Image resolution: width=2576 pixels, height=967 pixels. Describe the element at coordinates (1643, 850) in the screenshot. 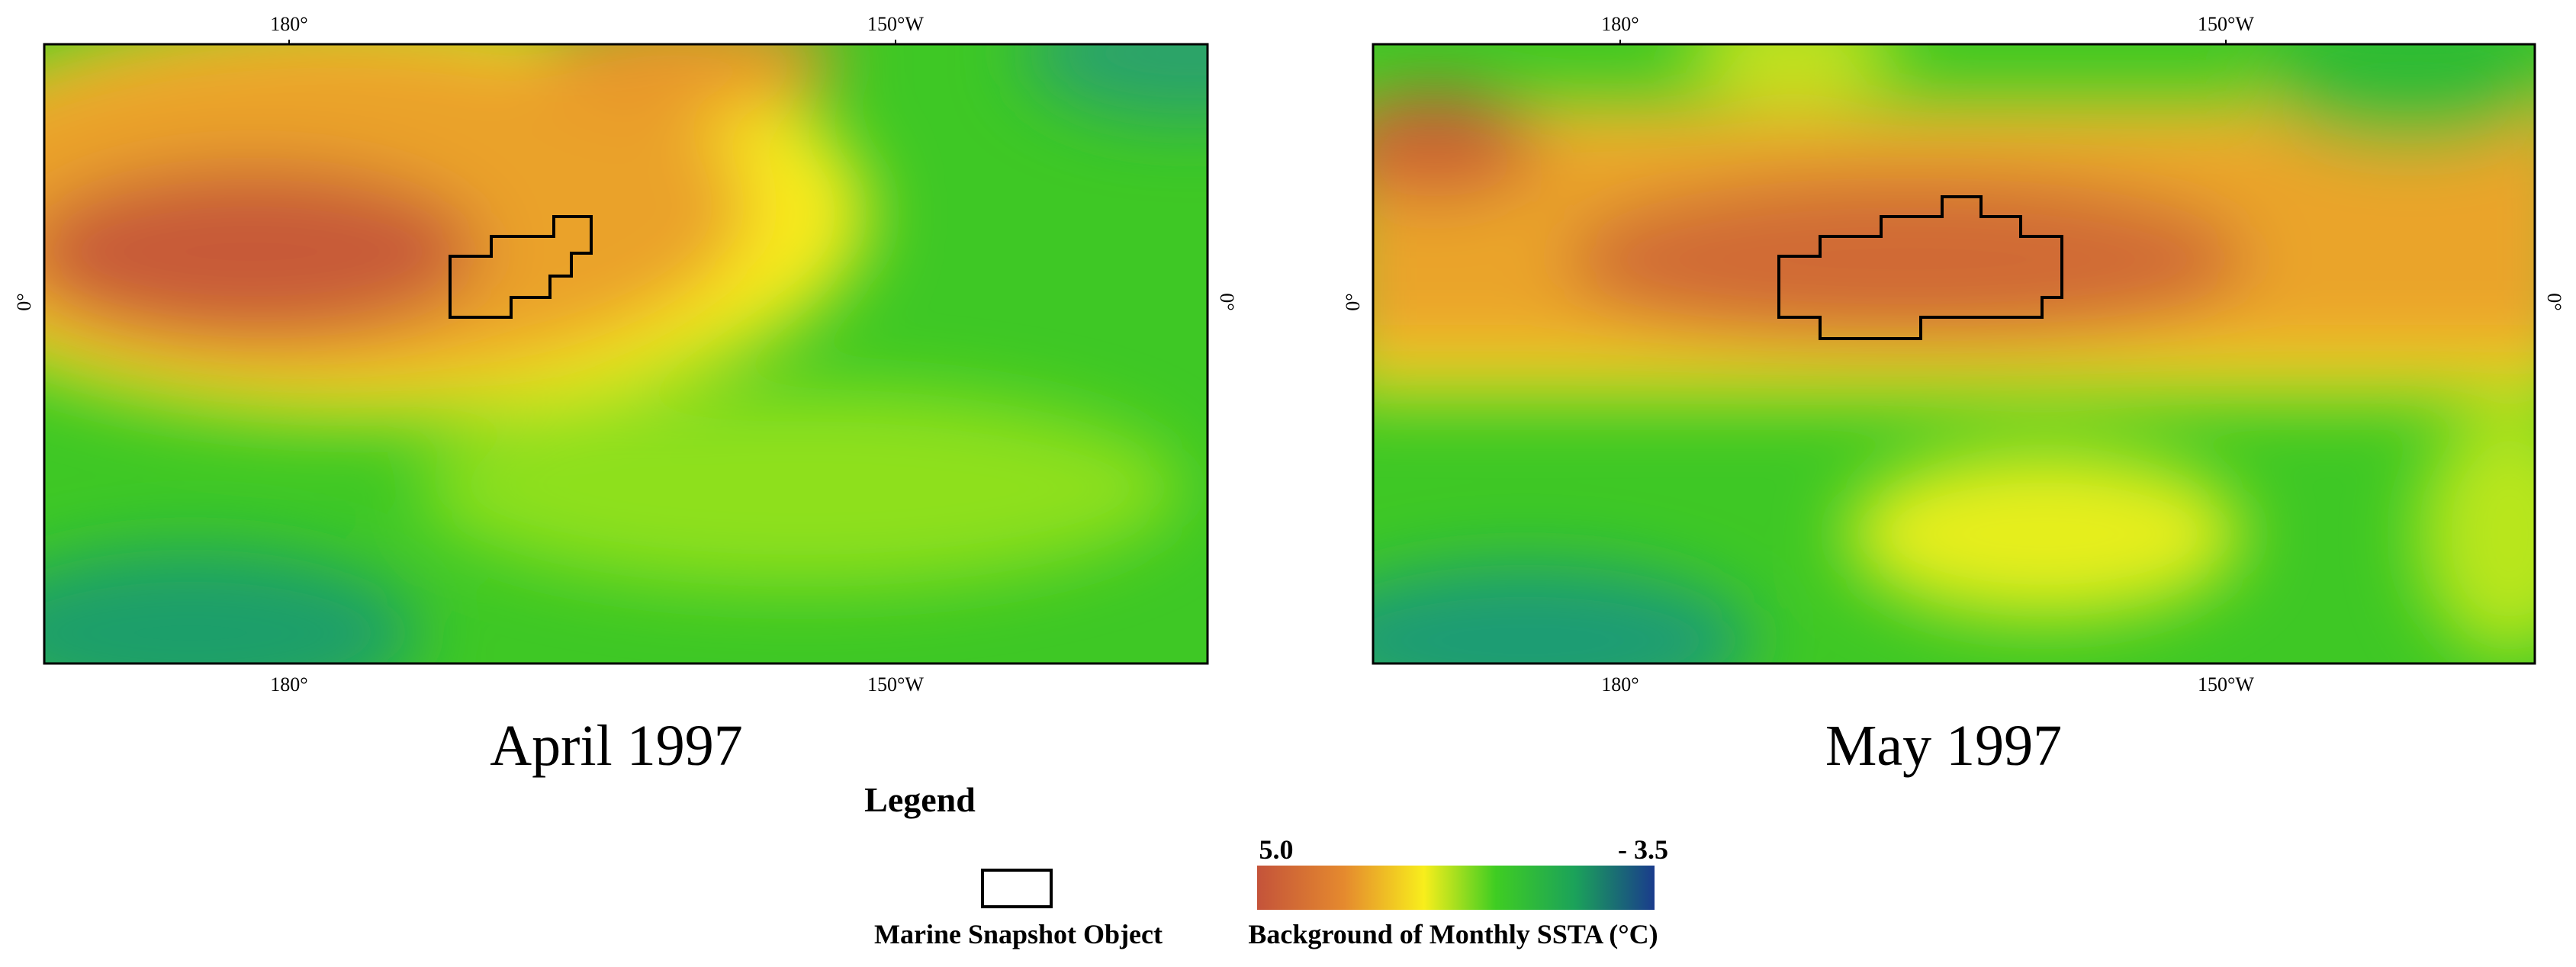

I see `colorbar-min: - 3.5` at that location.